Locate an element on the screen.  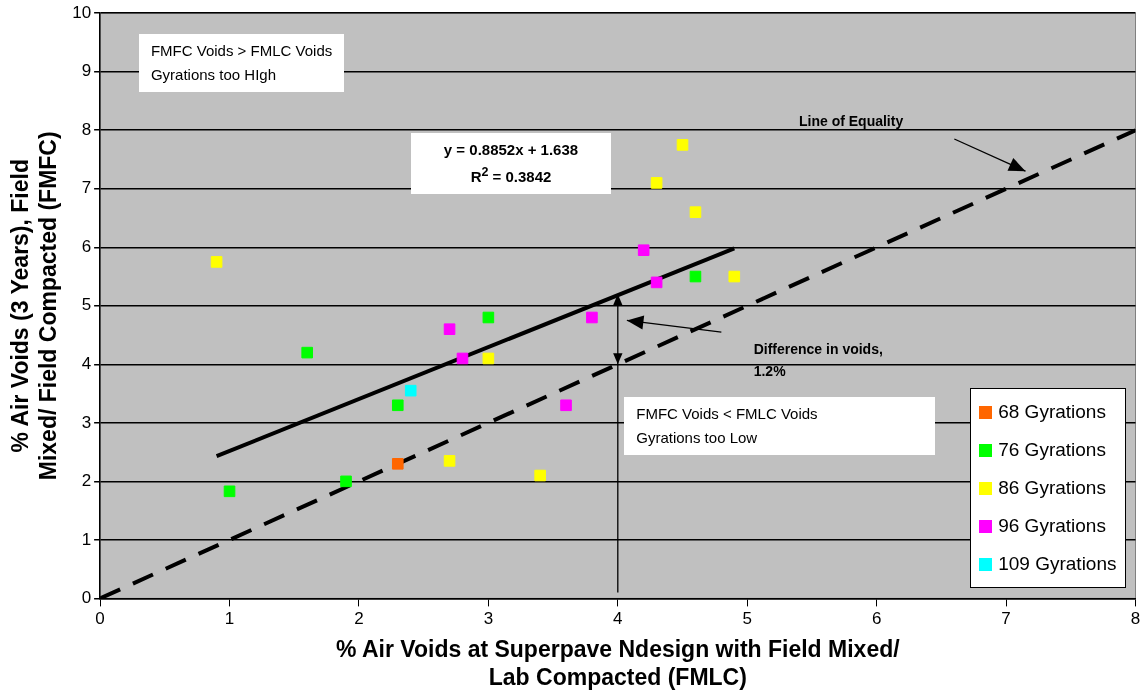
note-box: y = 0.8852x + 1.638 R$^{2}$ = 0.3842 is located at coordinates (511, 164).